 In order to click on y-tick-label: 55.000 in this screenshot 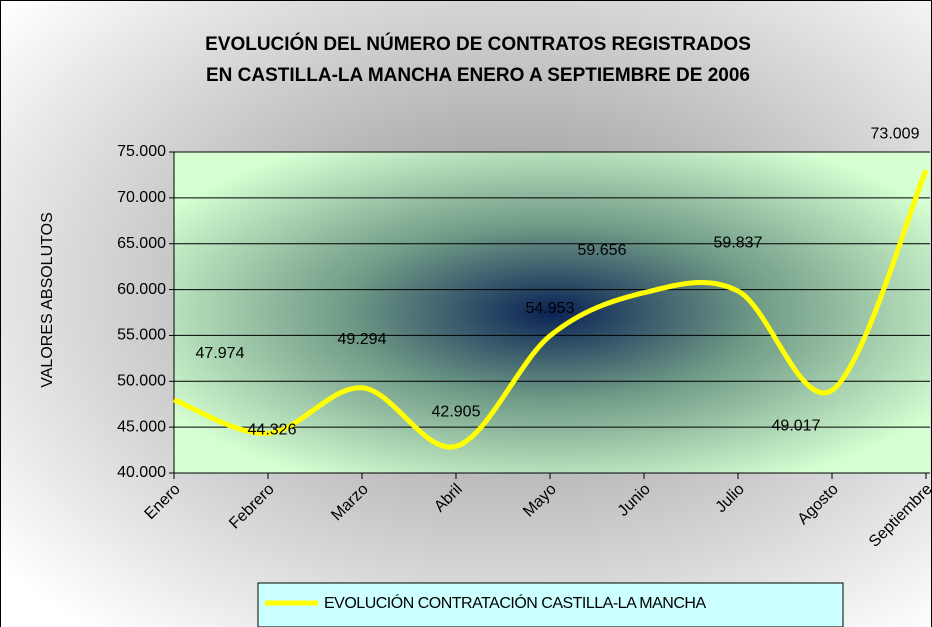, I will do `click(141, 335)`.